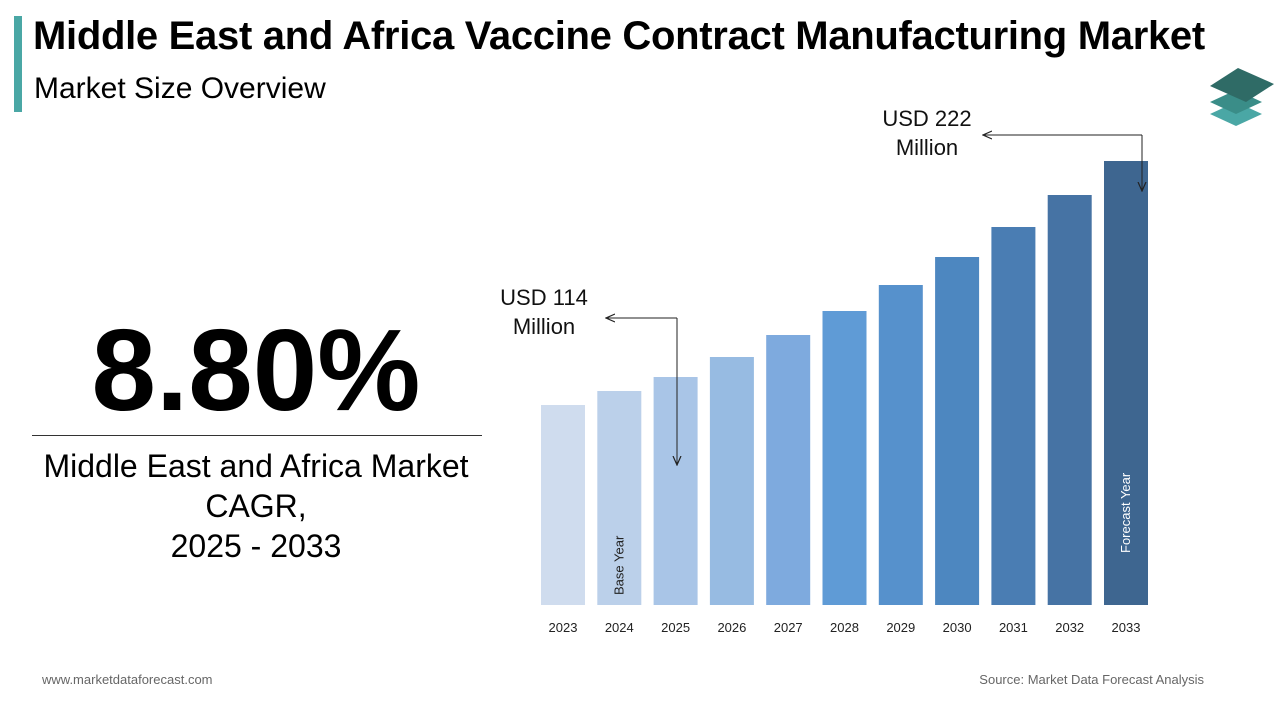 The height and width of the screenshot is (720, 1280). Describe the element at coordinates (588, 375) in the screenshot. I see `annotation-0: USD 114 Million` at that location.